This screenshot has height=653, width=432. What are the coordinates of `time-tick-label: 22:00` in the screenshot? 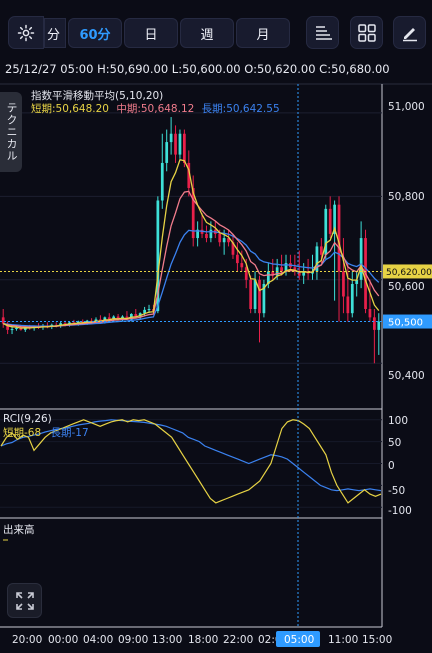 It's located at (238, 640).